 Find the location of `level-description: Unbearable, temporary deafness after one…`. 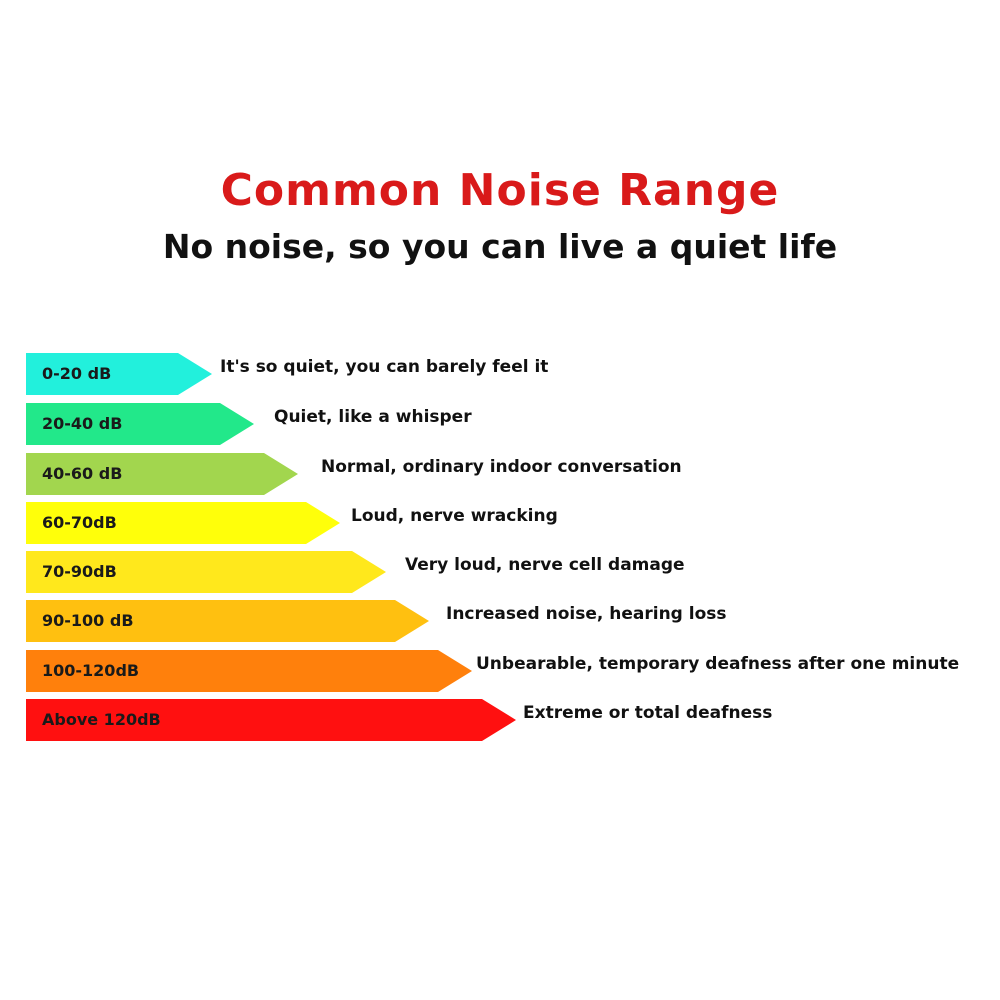

level-description: Unbearable, temporary deafness after one… is located at coordinates (718, 664).